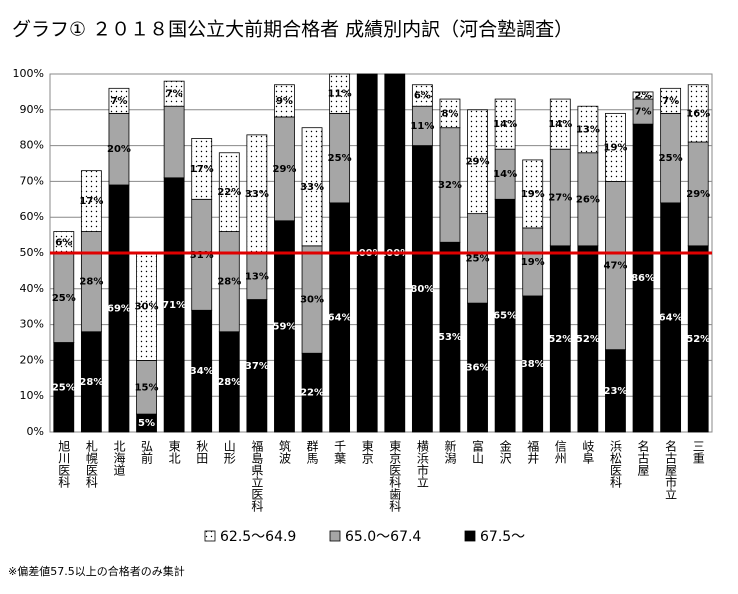 The height and width of the screenshot is (594, 738). Describe the element at coordinates (505, 316) in the screenshot. I see `value-label: 65%` at that location.